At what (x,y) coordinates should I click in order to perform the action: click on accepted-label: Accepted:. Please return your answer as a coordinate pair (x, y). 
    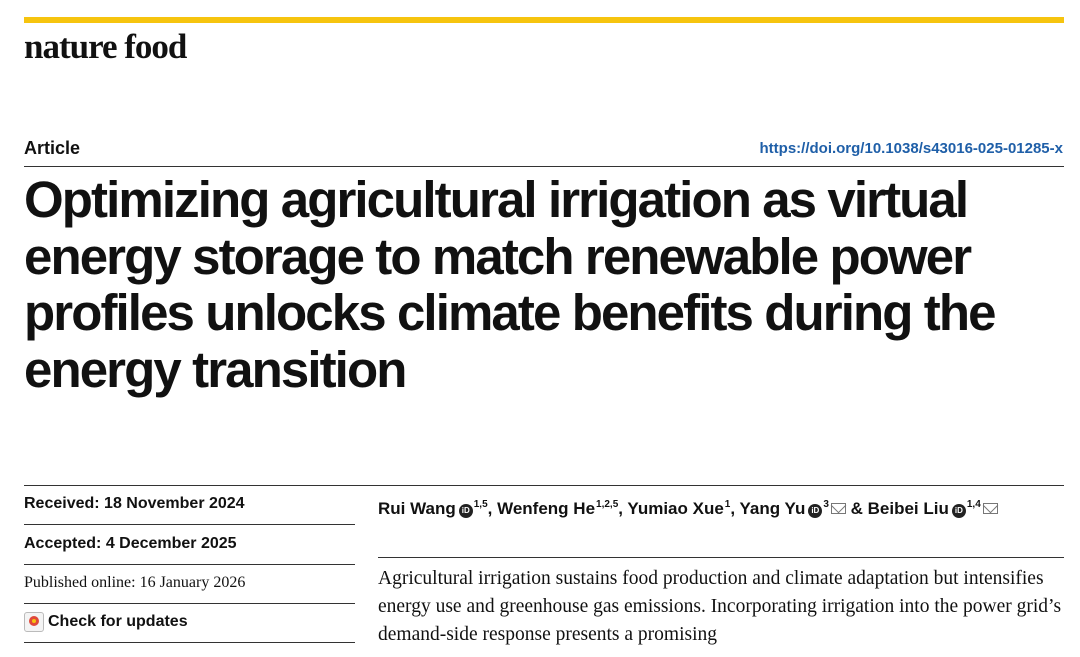
    Looking at the image, I should click on (63, 543).